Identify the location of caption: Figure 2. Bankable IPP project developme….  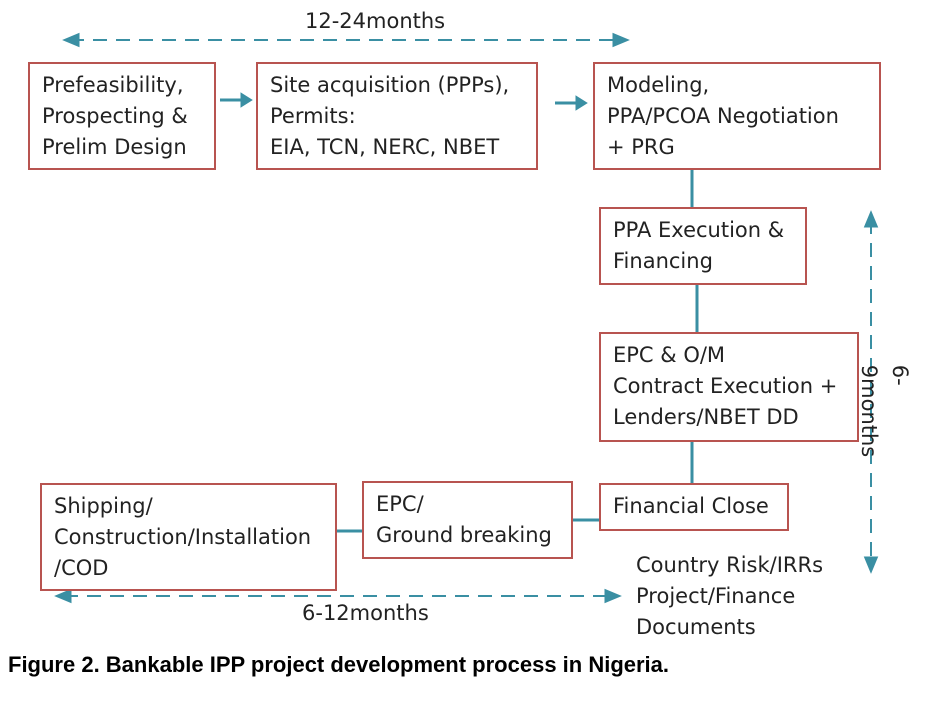
(339, 664).